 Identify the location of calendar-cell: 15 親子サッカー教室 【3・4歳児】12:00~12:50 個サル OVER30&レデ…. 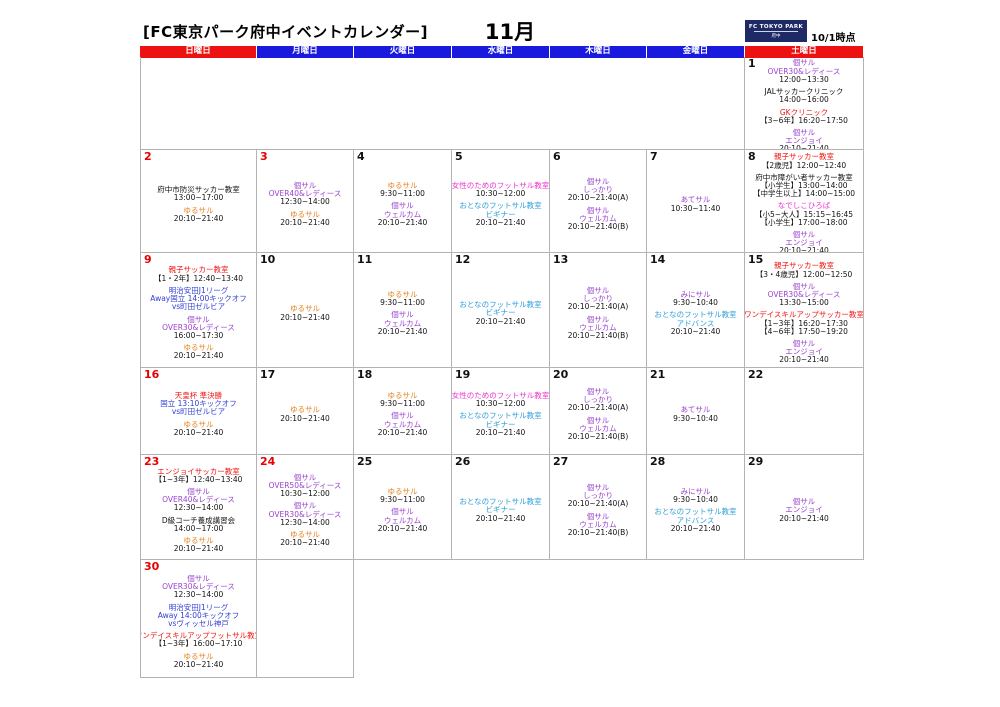
(804, 310).